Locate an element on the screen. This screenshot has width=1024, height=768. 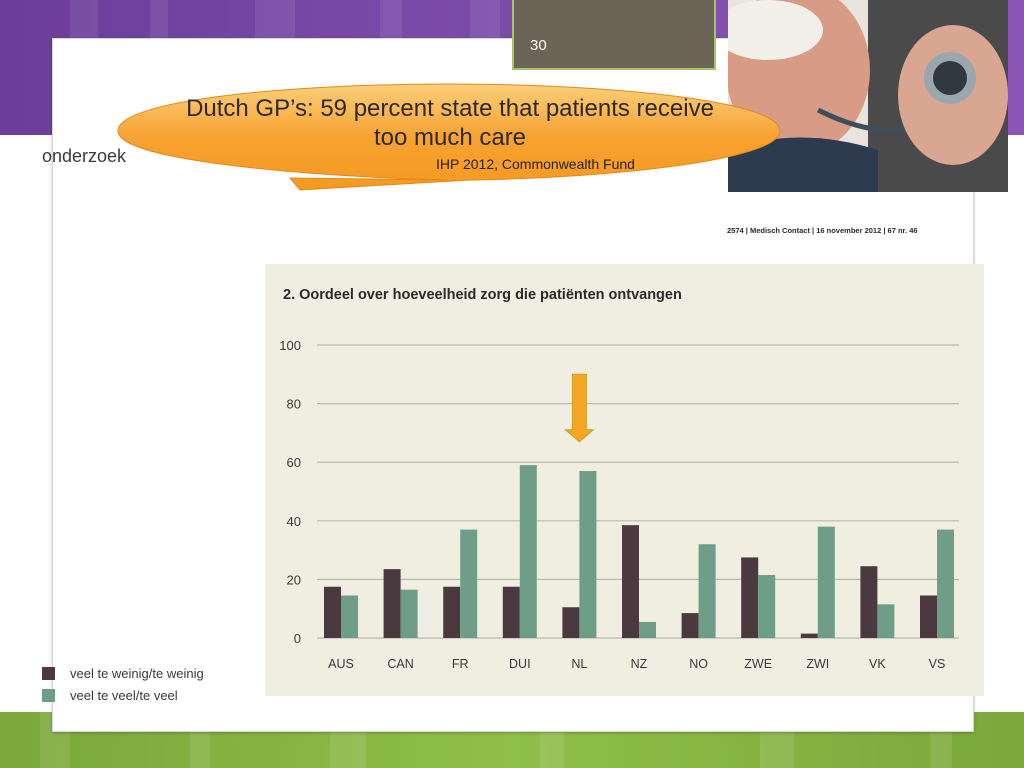
down-arrow-icon is located at coordinates (579, 408).